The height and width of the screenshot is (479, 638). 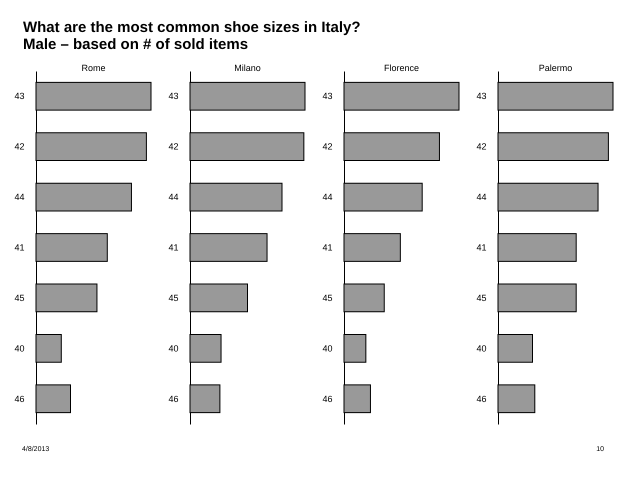 What do you see at coordinates (402, 68) in the screenshot?
I see `chart-title: Florence` at bounding box center [402, 68].